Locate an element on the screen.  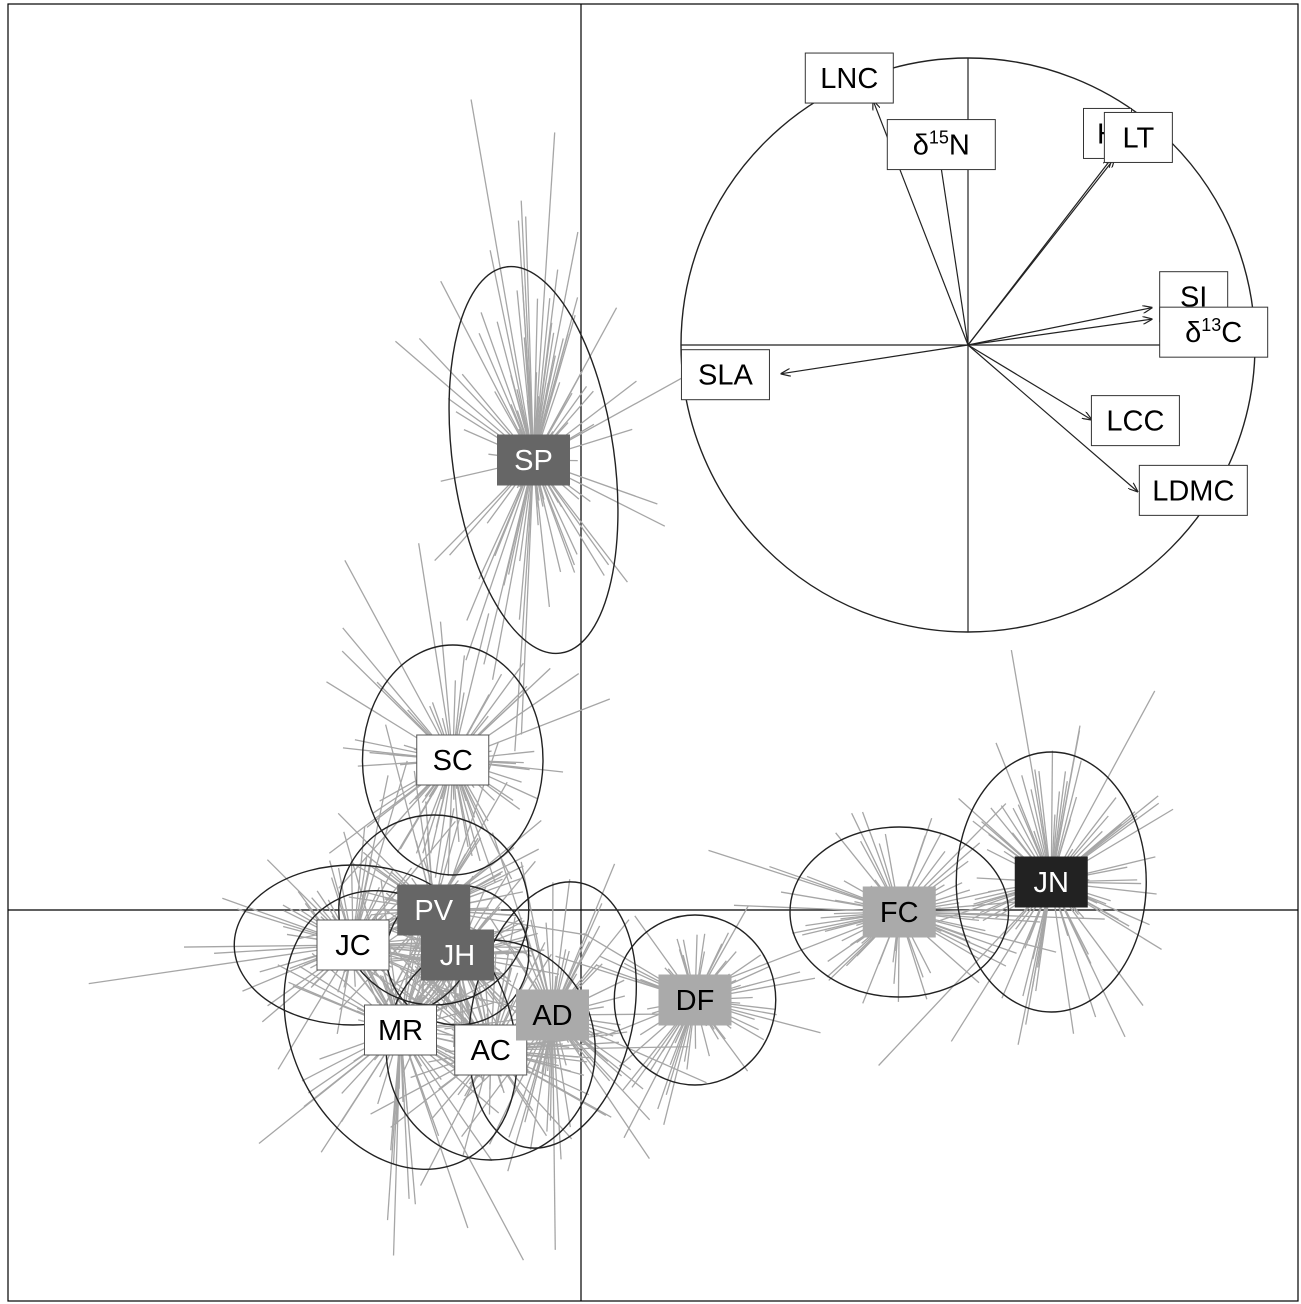
svg-text: SLA is located at coordinates (725, 376).